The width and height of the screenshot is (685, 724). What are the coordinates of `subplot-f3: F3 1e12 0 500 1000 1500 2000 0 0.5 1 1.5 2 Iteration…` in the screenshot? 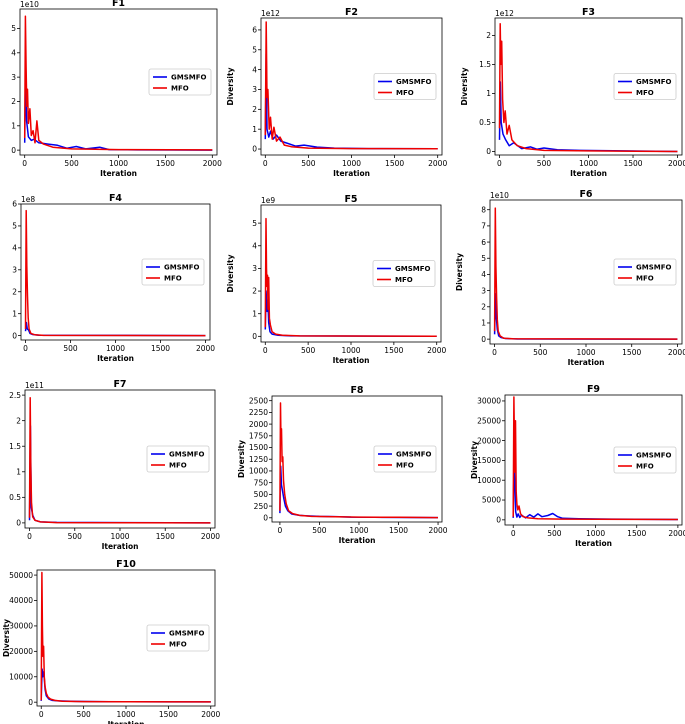 It's located at (572, 92).